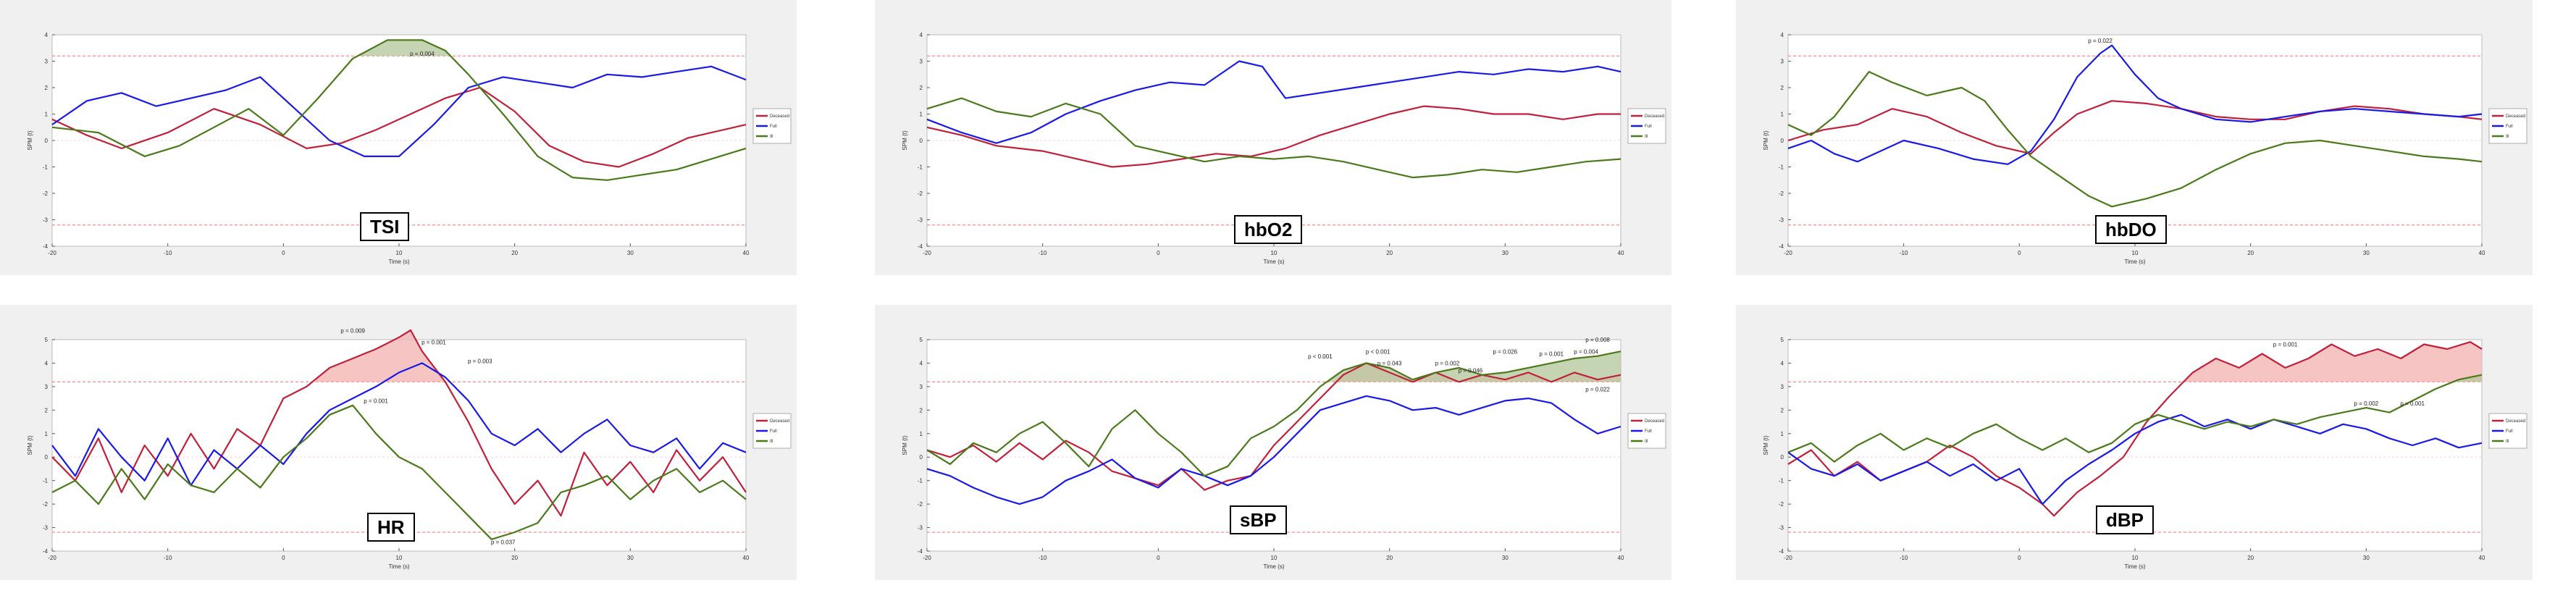 Image resolution: width=2576 pixels, height=609 pixels. What do you see at coordinates (1258, 519) in the screenshot?
I see `variable-label: sBP` at bounding box center [1258, 519].